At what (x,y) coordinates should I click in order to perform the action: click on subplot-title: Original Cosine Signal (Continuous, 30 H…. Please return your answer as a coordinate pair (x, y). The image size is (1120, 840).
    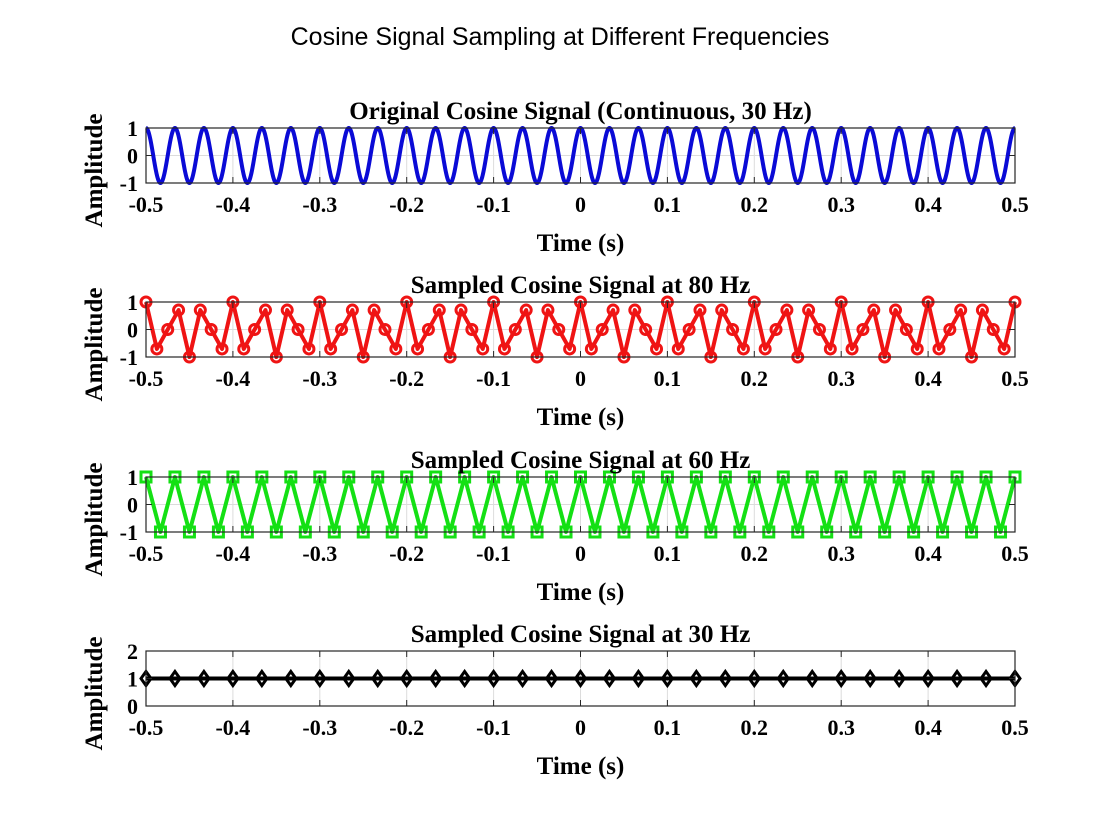
    Looking at the image, I should click on (580, 111).